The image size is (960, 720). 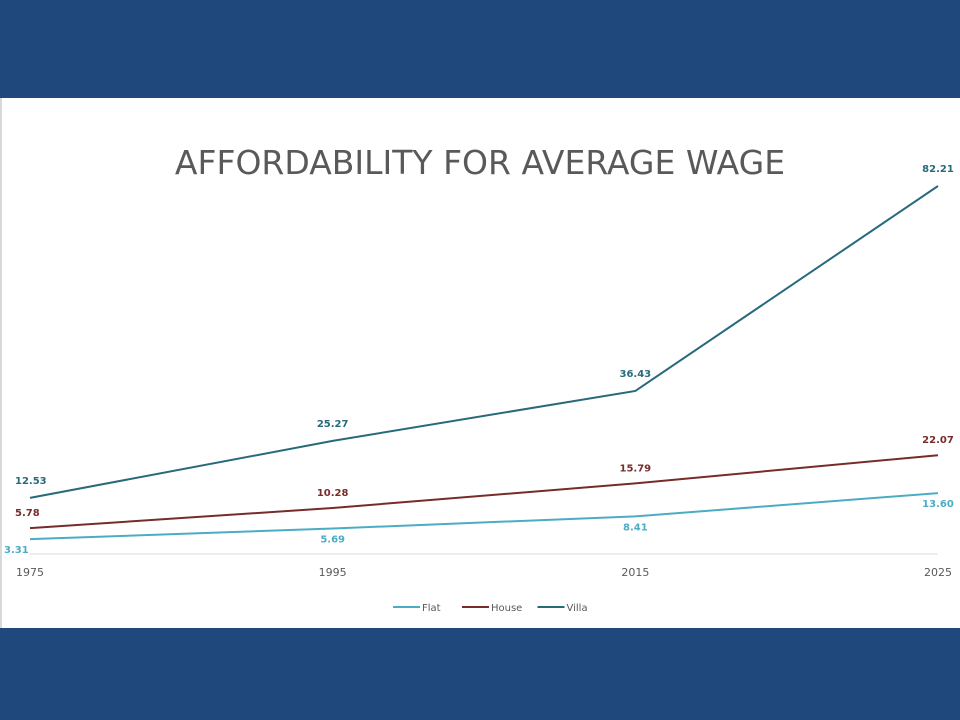 What do you see at coordinates (635, 527) in the screenshot?
I see `data-label: 8.41` at bounding box center [635, 527].